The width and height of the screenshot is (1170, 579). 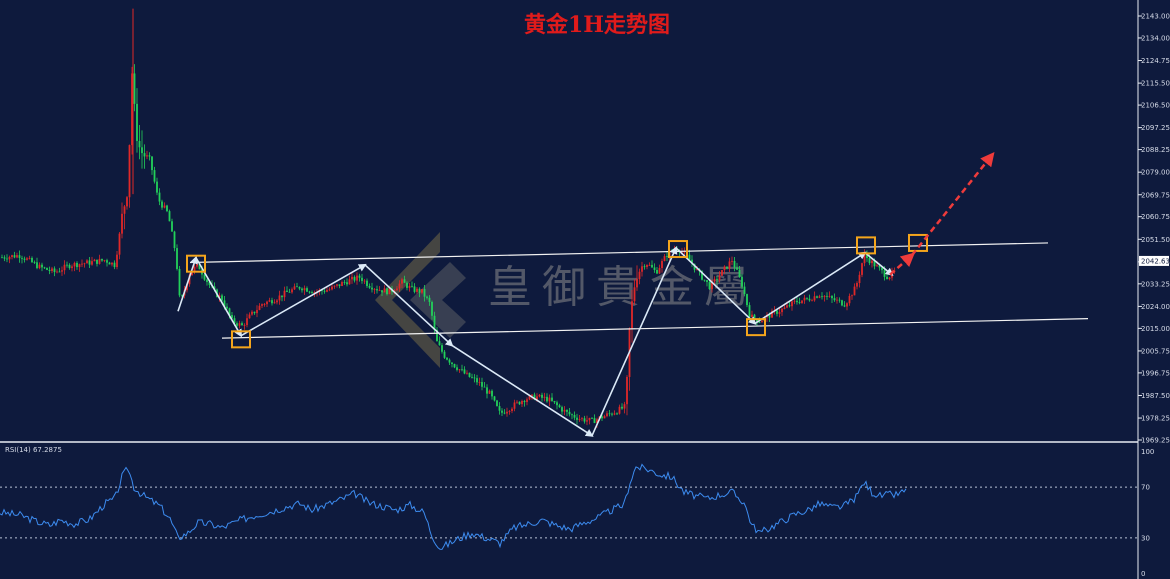 I want to click on rsi-tick-label: 30, so click(x=1145, y=538).